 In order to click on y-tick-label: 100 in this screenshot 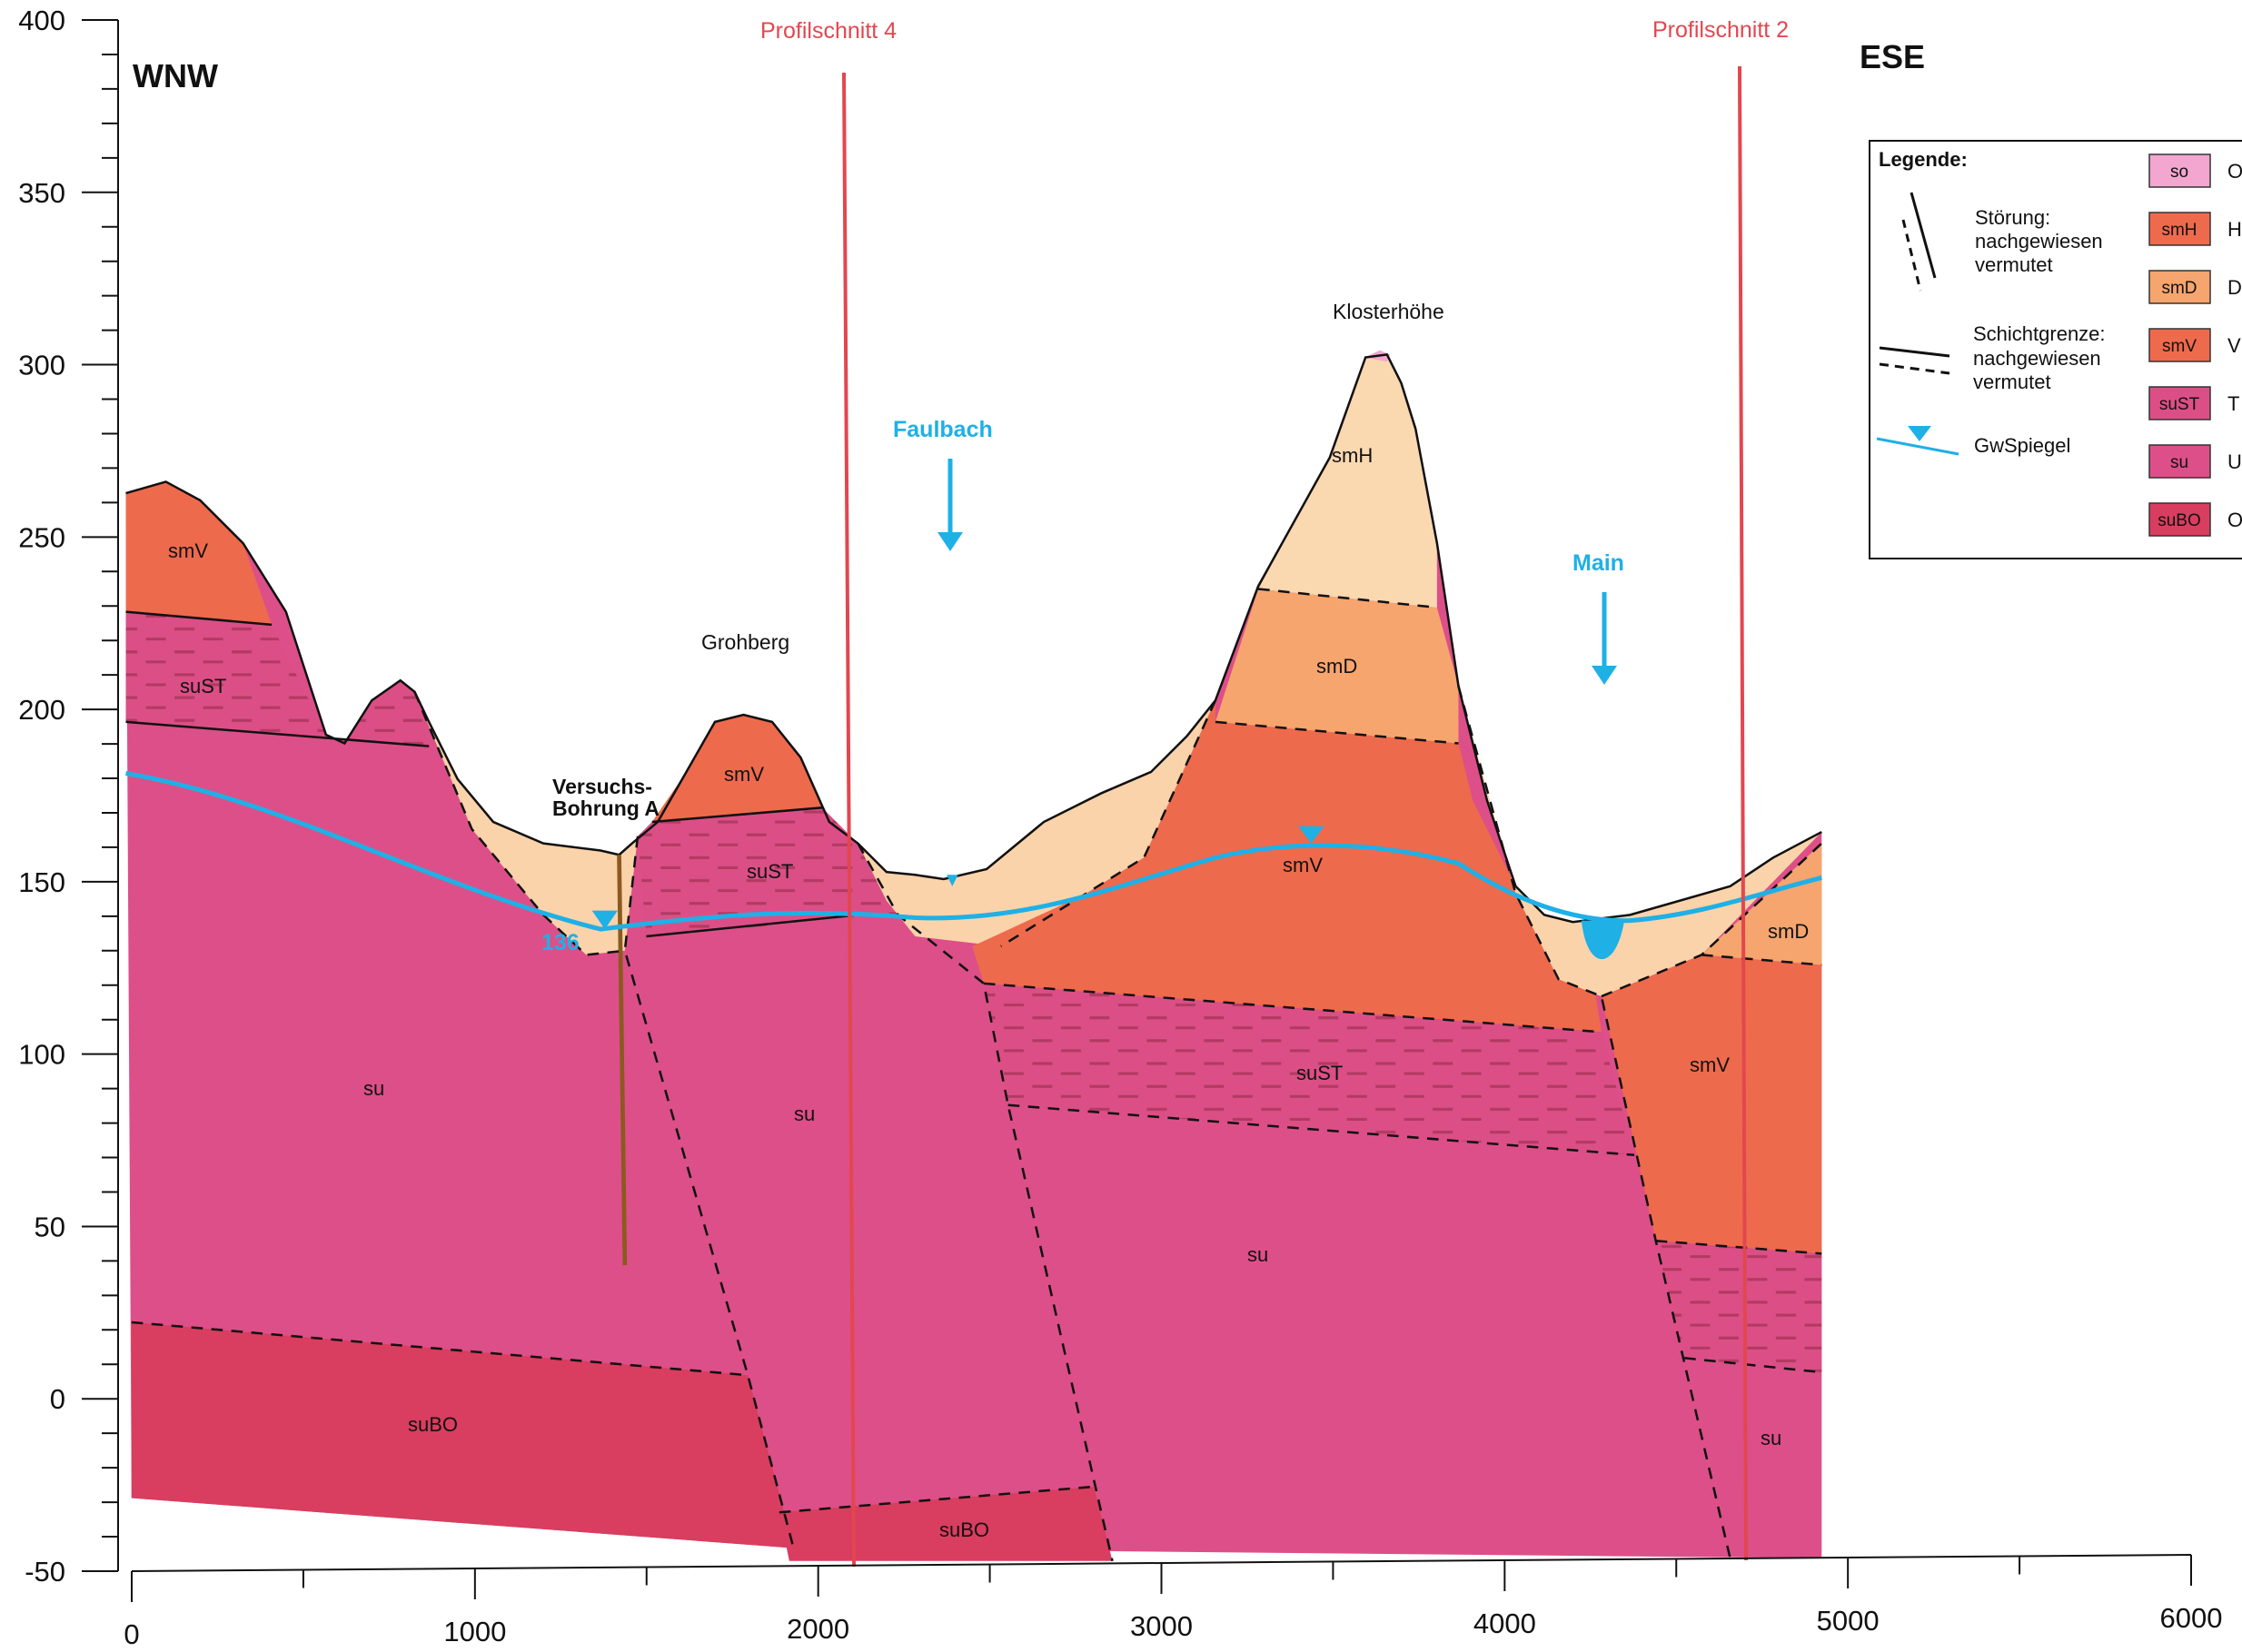, I will do `click(41, 1055)`.